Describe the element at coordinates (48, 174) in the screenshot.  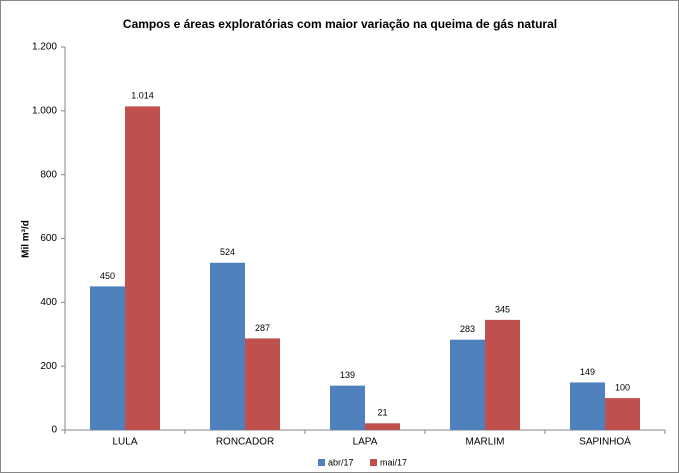
I see `y-tick-label: 800` at that location.